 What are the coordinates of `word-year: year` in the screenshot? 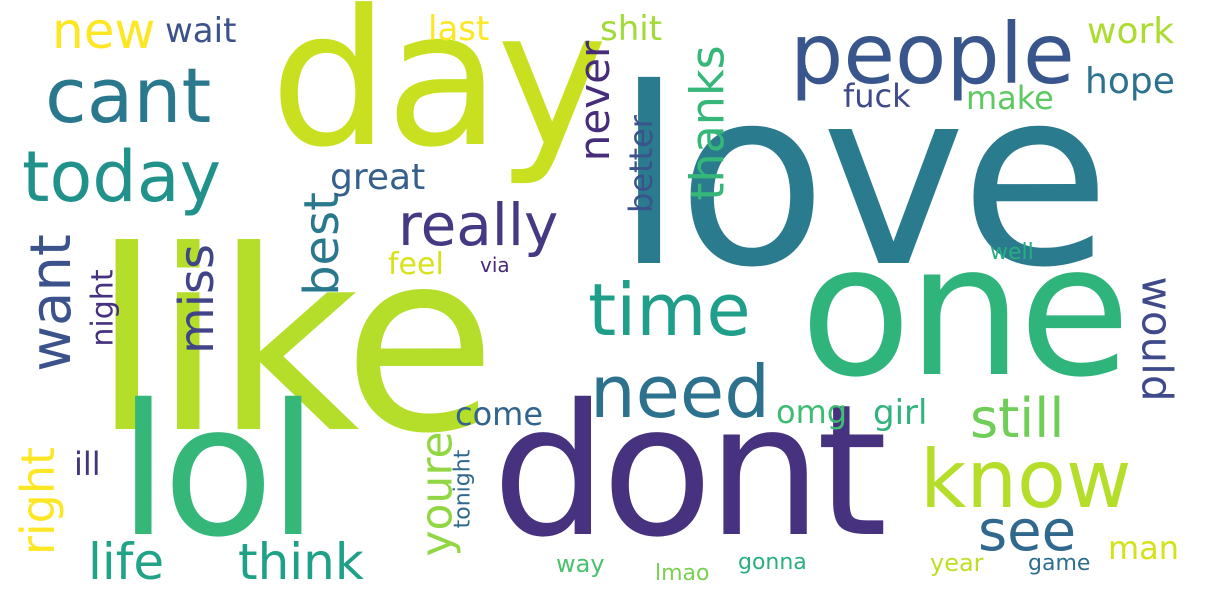 It's located at (957, 563).